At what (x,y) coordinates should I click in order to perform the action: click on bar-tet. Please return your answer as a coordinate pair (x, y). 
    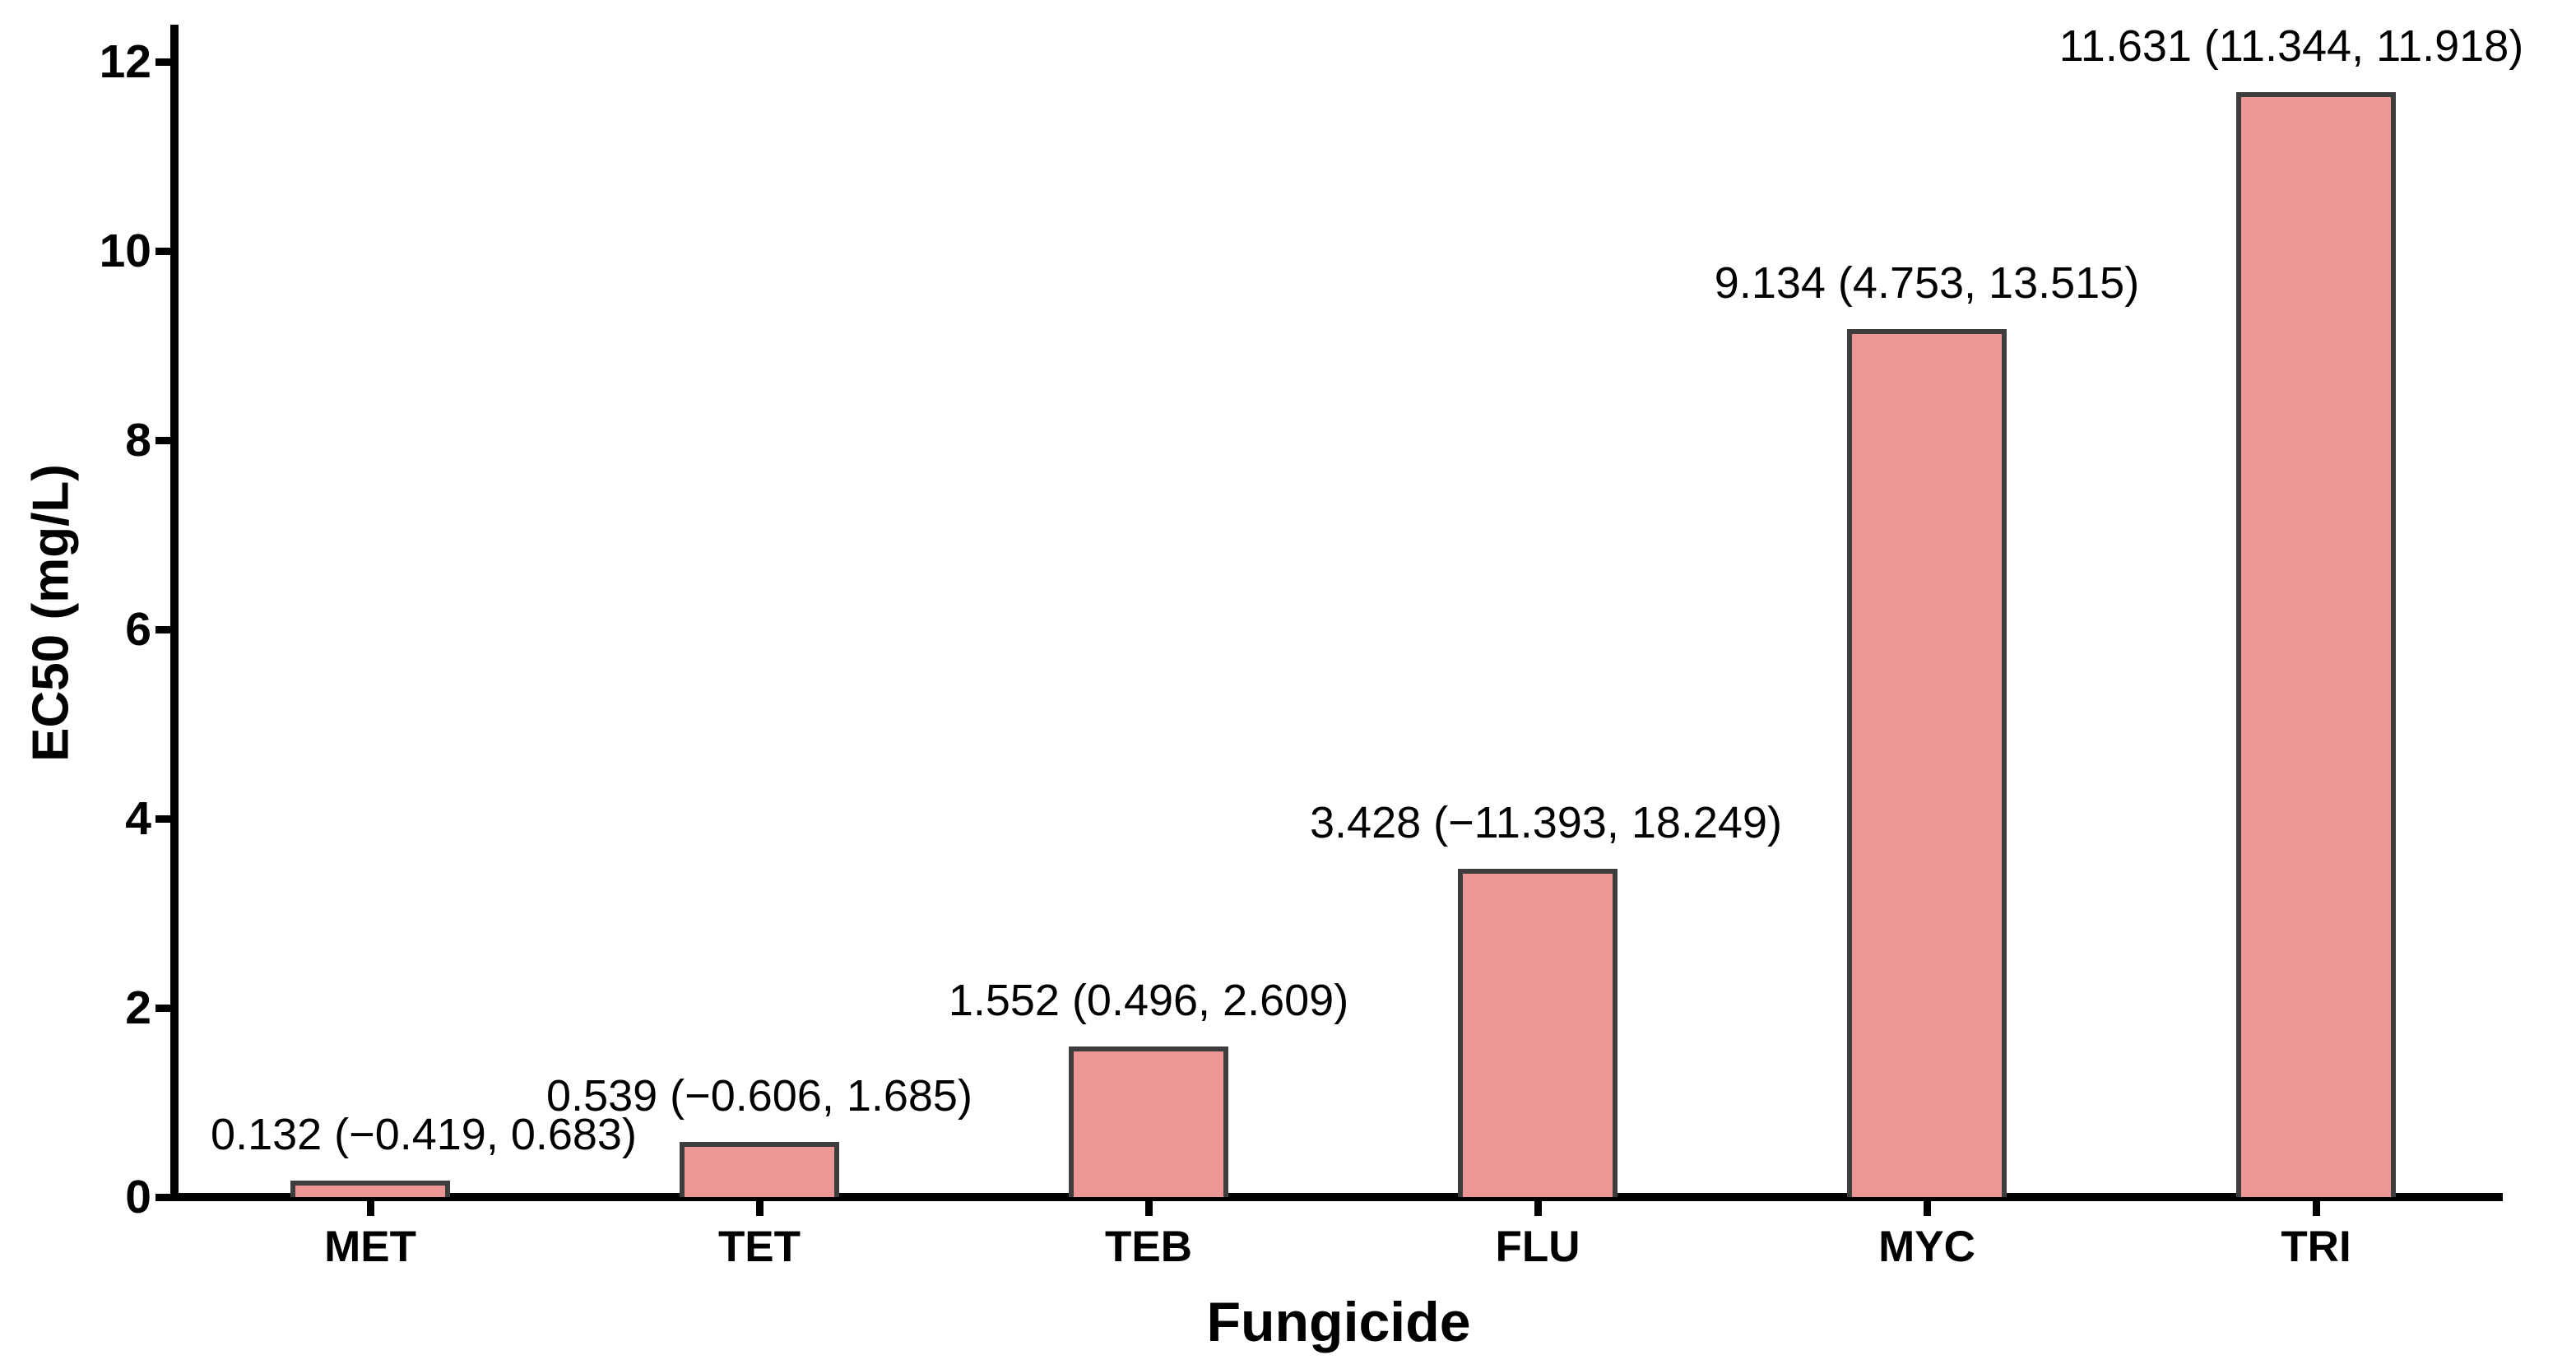
    Looking at the image, I should click on (760, 1169).